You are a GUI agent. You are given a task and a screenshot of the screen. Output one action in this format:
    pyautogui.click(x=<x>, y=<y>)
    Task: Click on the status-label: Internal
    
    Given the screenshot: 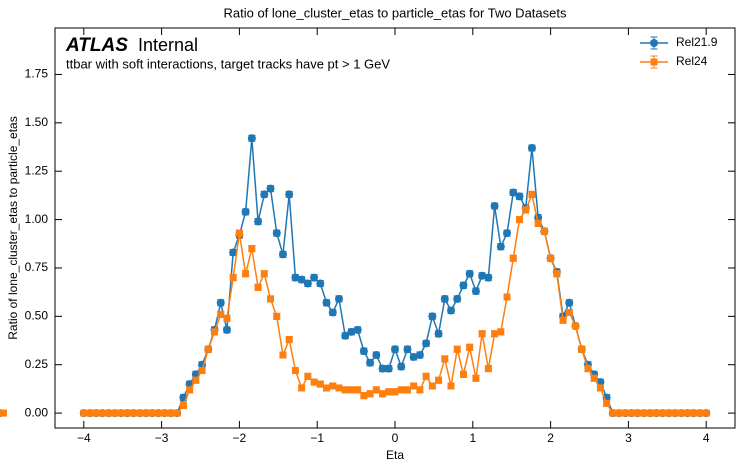 What is the action you would take?
    pyautogui.click(x=168, y=45)
    